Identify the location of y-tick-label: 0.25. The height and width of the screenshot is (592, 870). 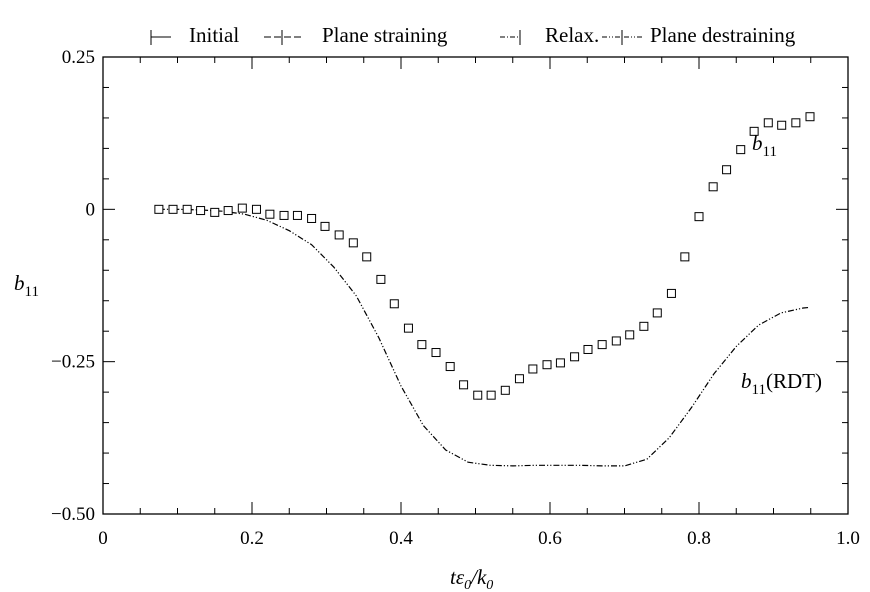
(78, 57).